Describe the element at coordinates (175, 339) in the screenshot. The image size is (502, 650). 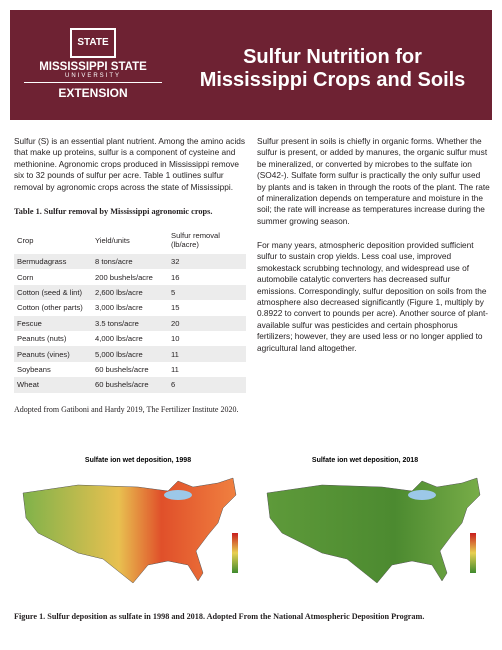
I see `table-cell: 10` at that location.